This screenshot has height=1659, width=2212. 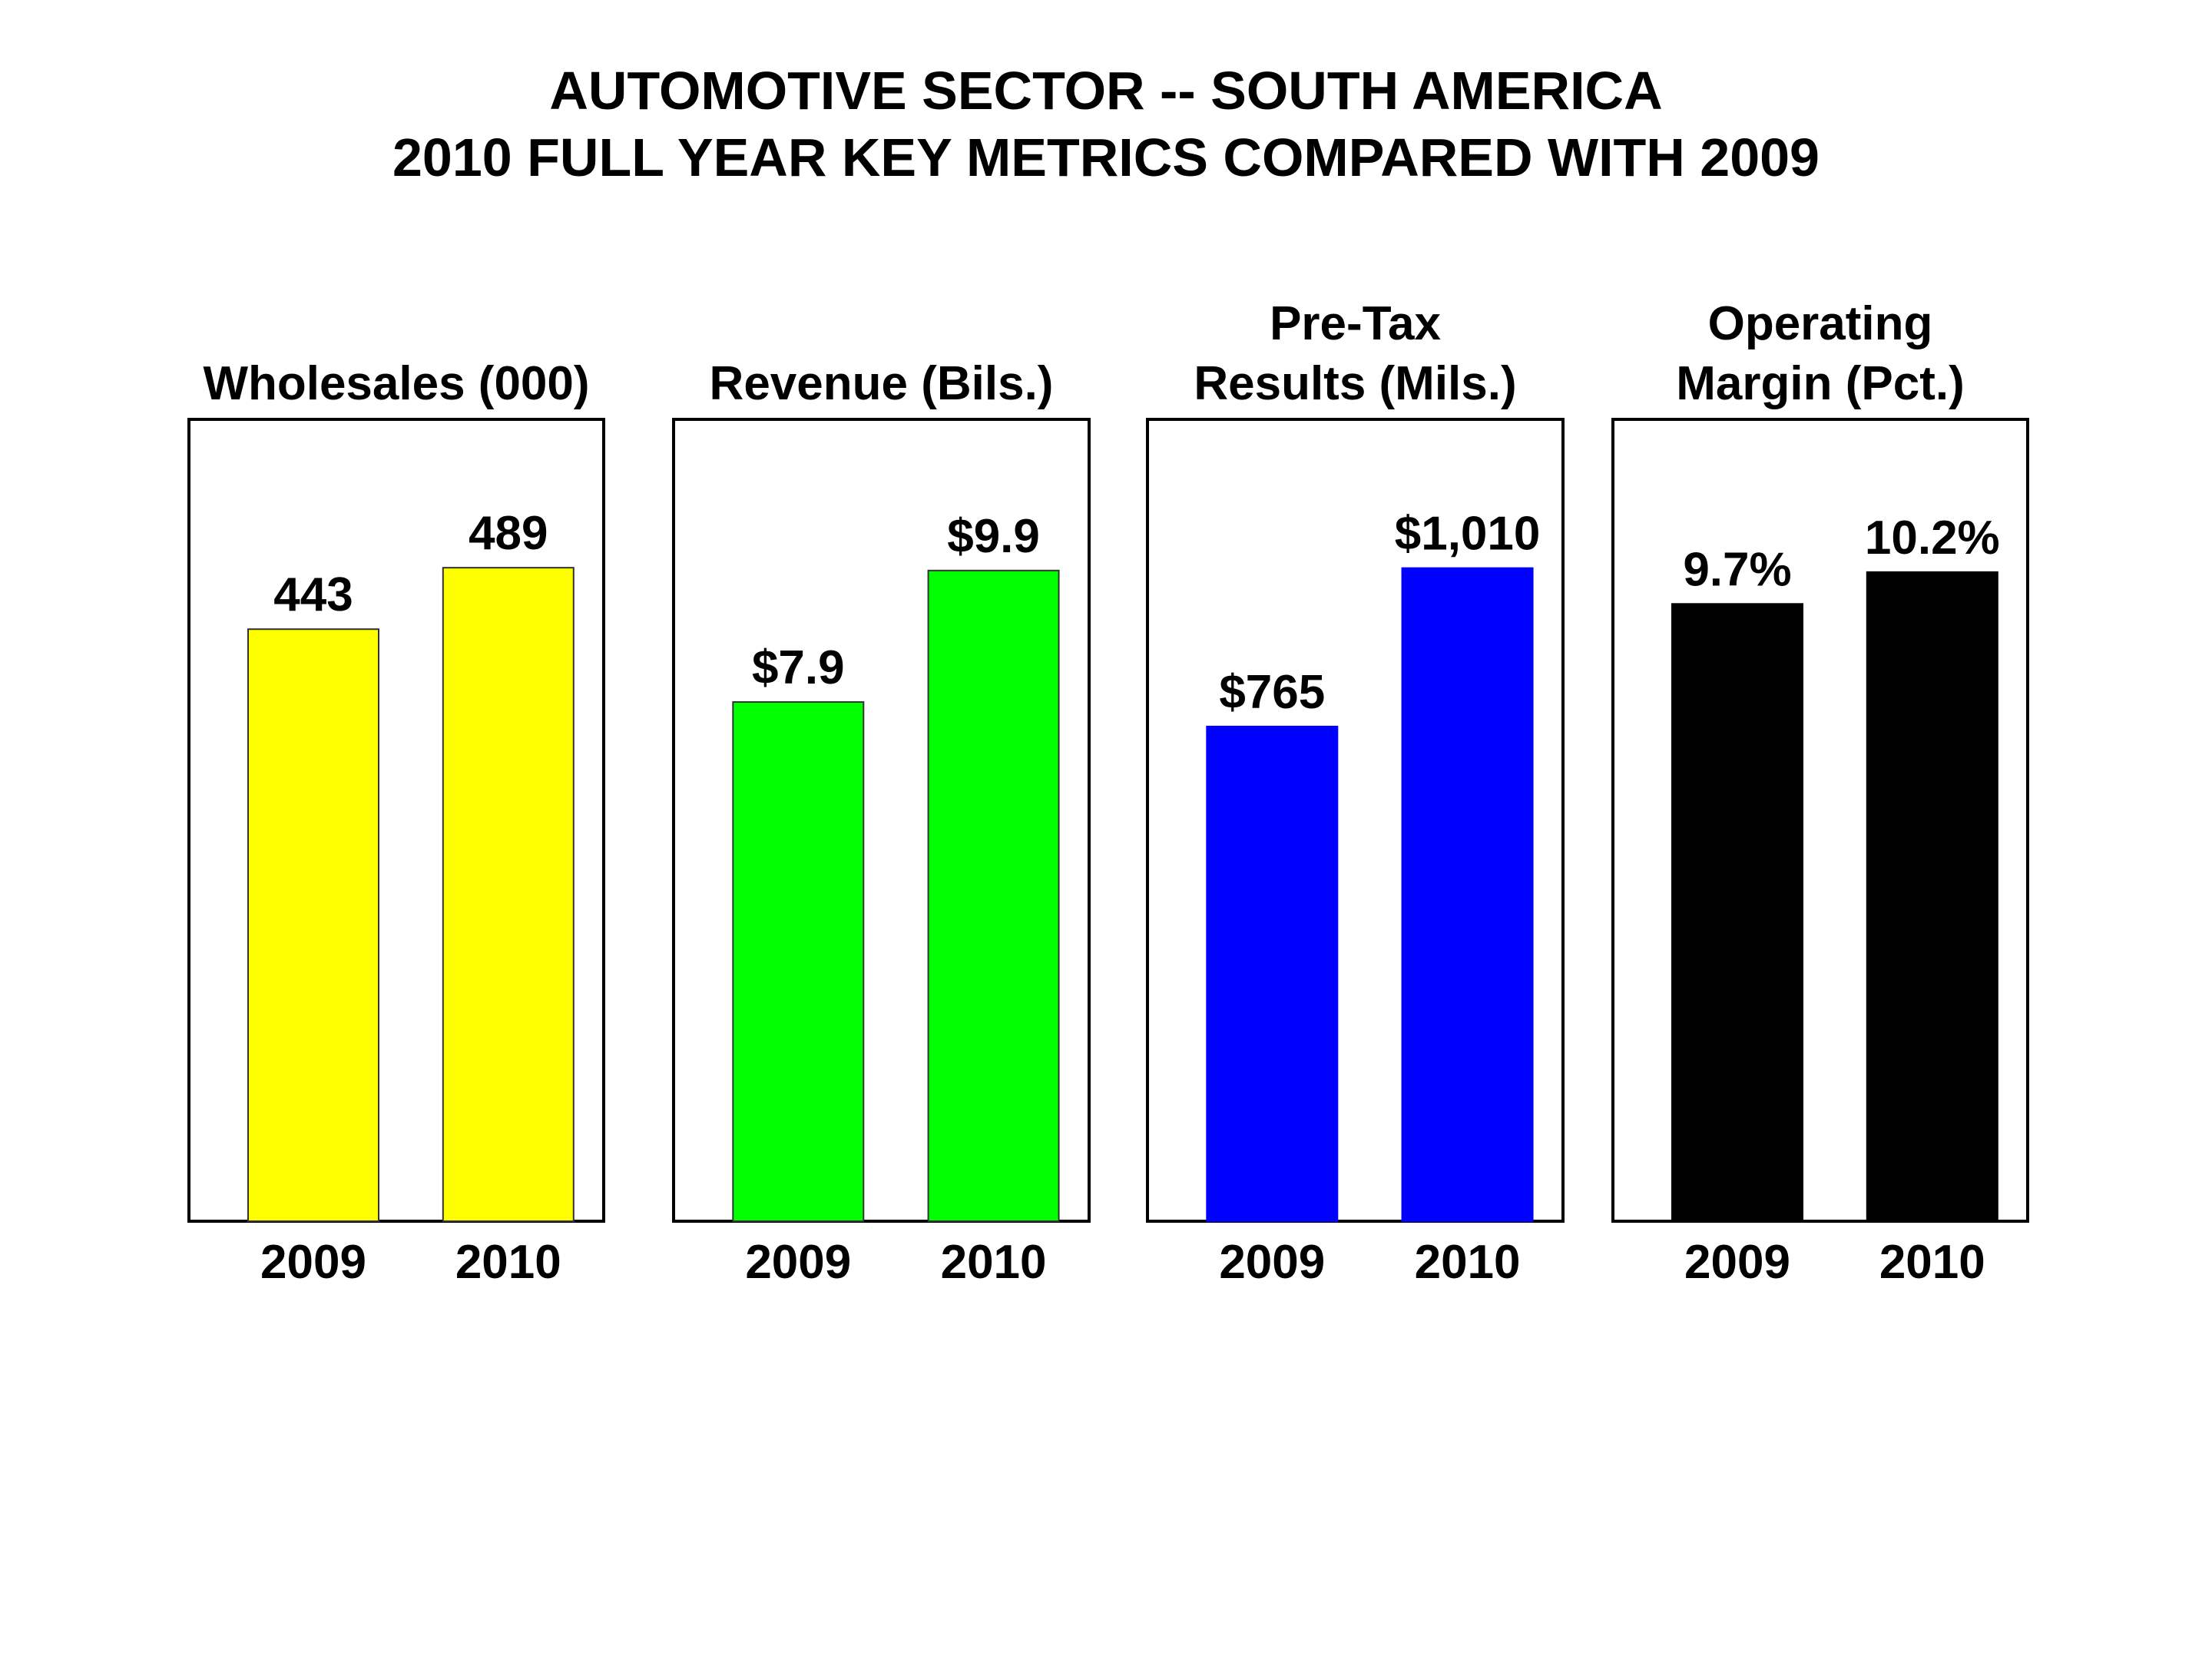 I want to click on data-label: 443, so click(x=313, y=595).